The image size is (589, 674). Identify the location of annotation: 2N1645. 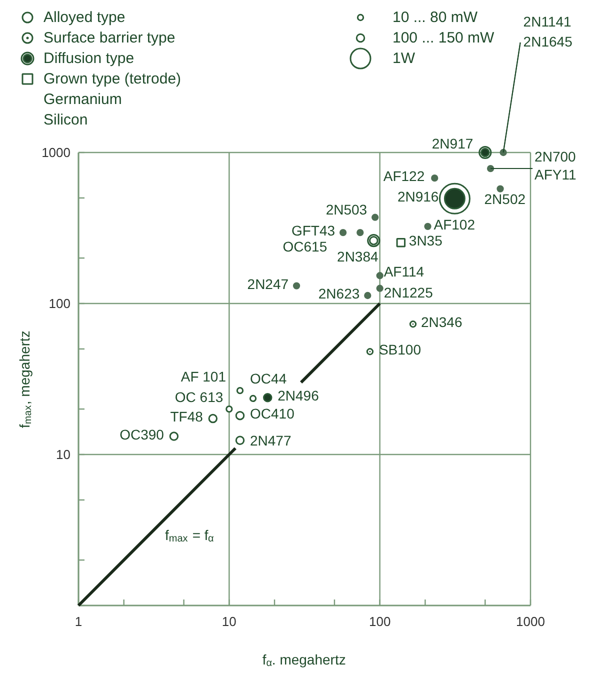
(548, 42).